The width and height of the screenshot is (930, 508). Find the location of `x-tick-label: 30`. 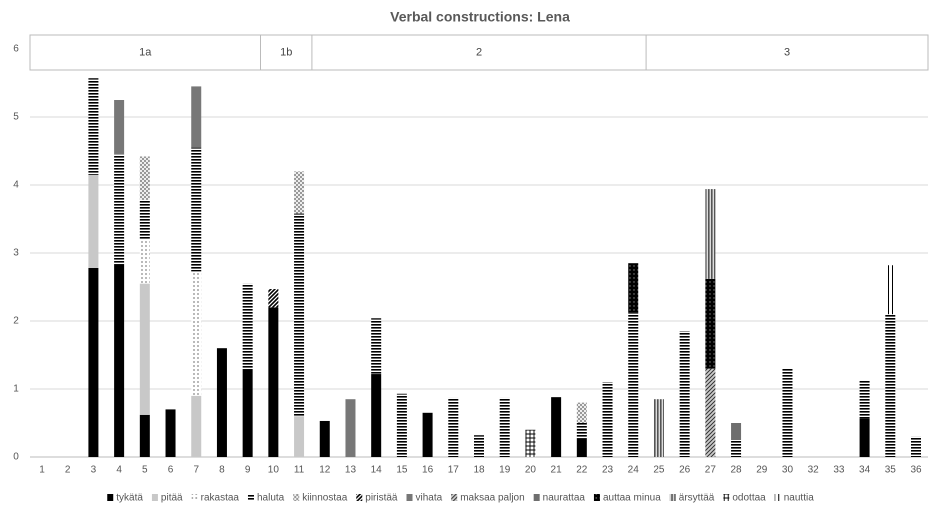

x-tick-label: 30 is located at coordinates (788, 470).